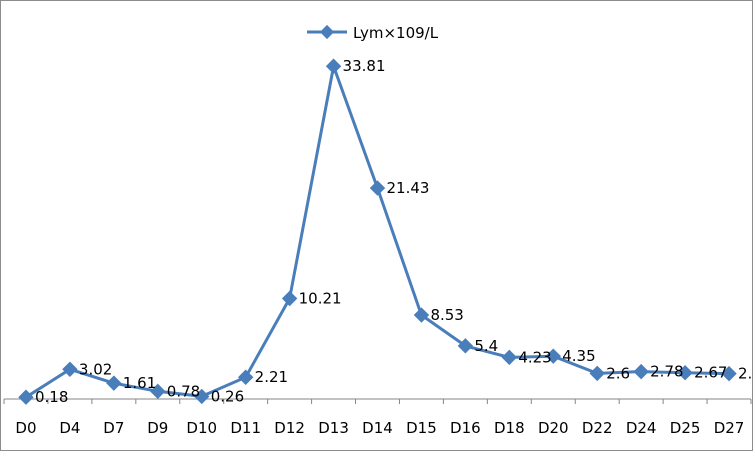 The height and width of the screenshot is (451, 753). What do you see at coordinates (745, 374) in the screenshot?
I see `data-label: 2.58` at bounding box center [745, 374].